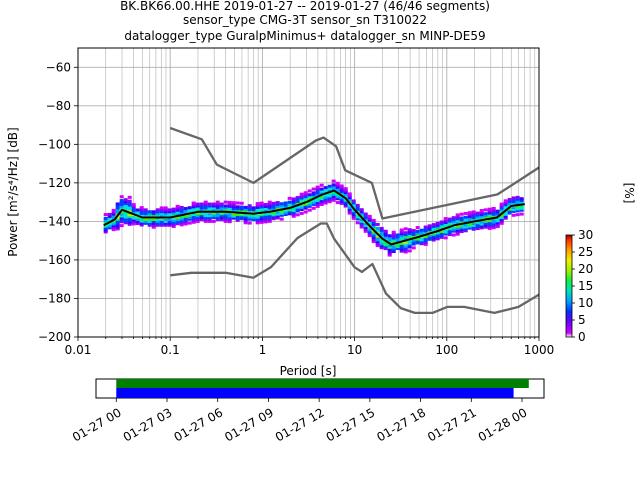 The height and width of the screenshot is (480, 640). What do you see at coordinates (354, 350) in the screenshot?
I see `x-tick-label: 10` at bounding box center [354, 350].